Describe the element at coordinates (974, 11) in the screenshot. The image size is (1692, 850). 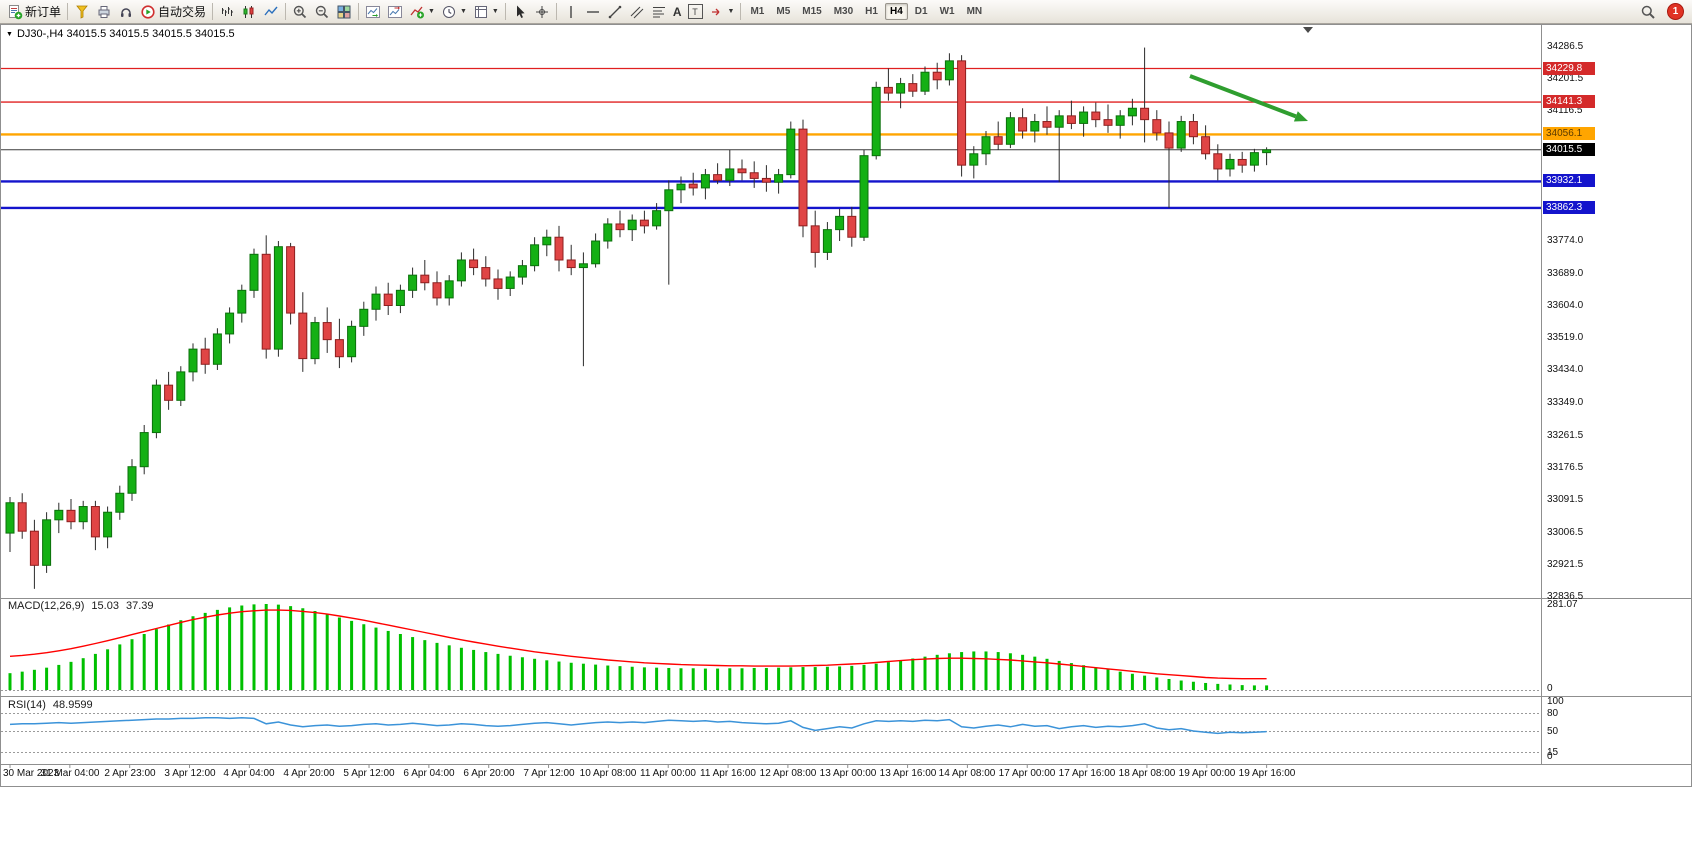
I see `timeframe-mn: MN` at that location.